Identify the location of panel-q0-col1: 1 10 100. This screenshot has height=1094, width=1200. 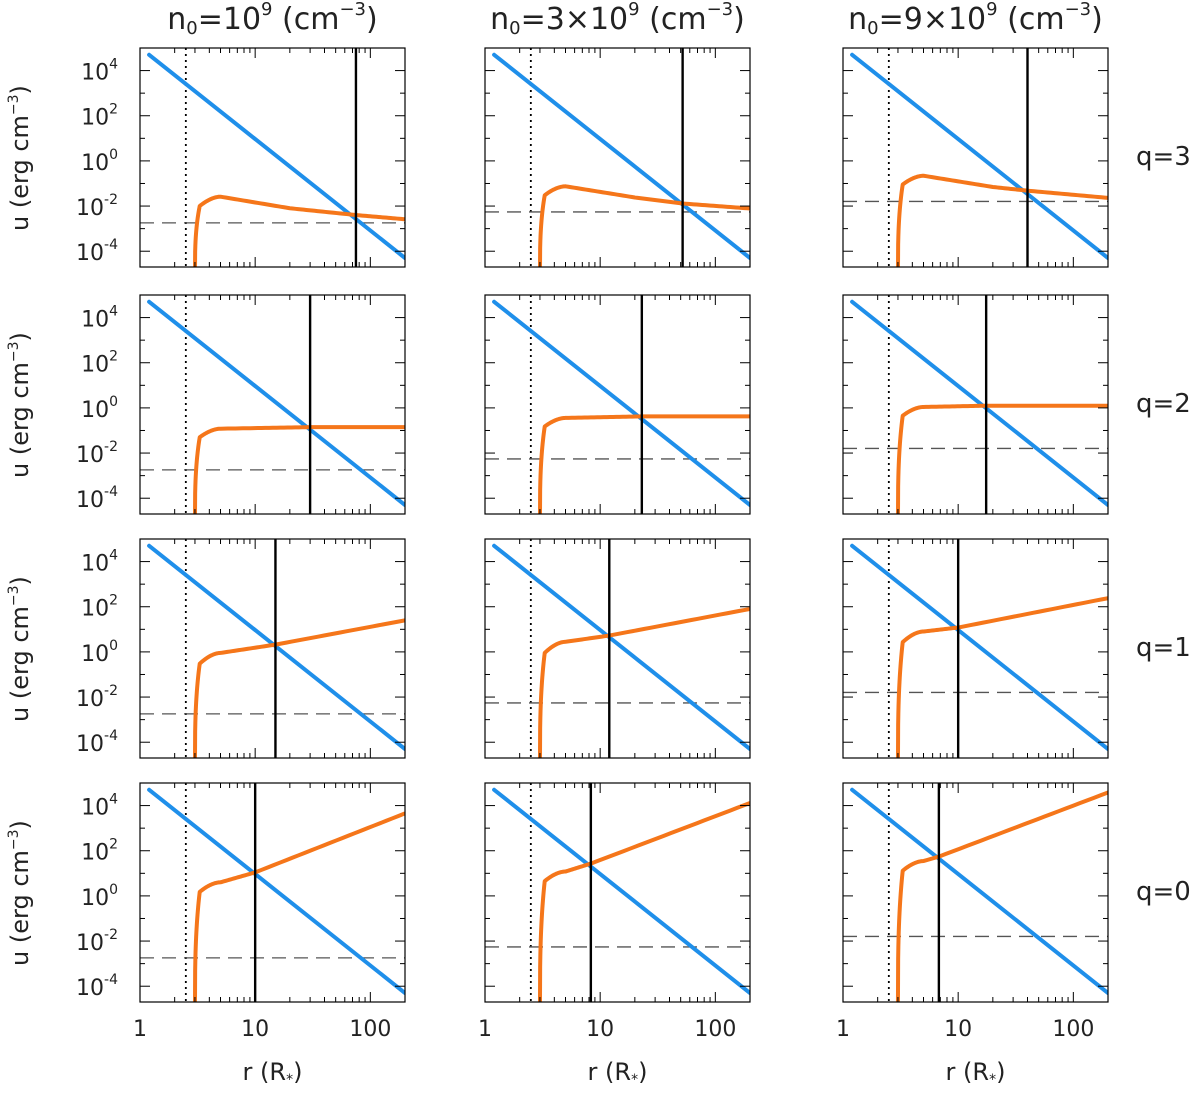
(614, 912).